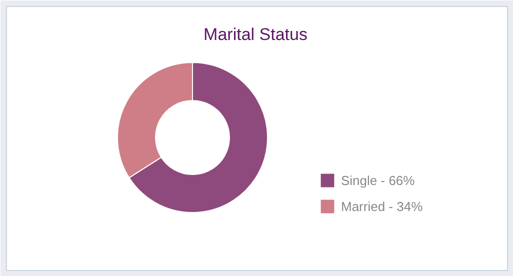 The width and height of the screenshot is (513, 276). Describe the element at coordinates (378, 180) in the screenshot. I see `legend-label: Single - 66%` at that location.